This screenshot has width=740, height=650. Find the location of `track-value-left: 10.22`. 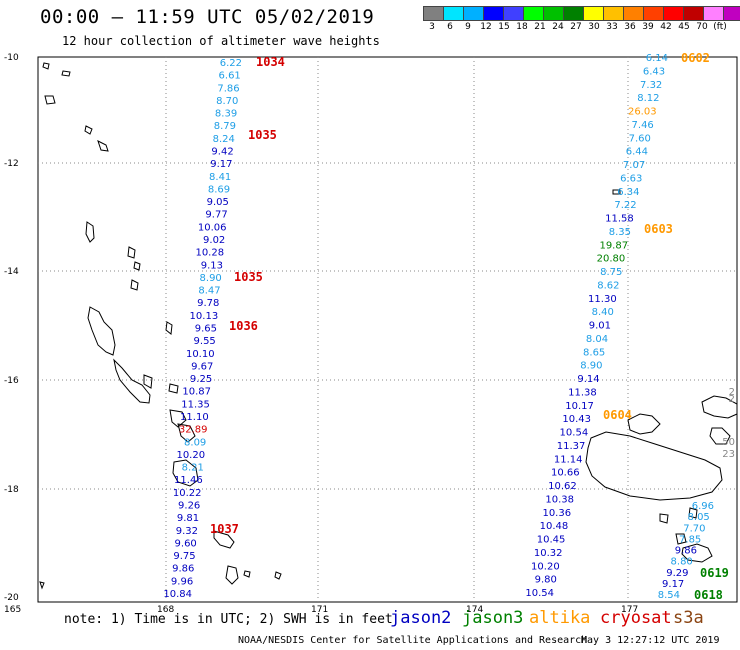

track-value-left: 10.22 is located at coordinates (187, 493).